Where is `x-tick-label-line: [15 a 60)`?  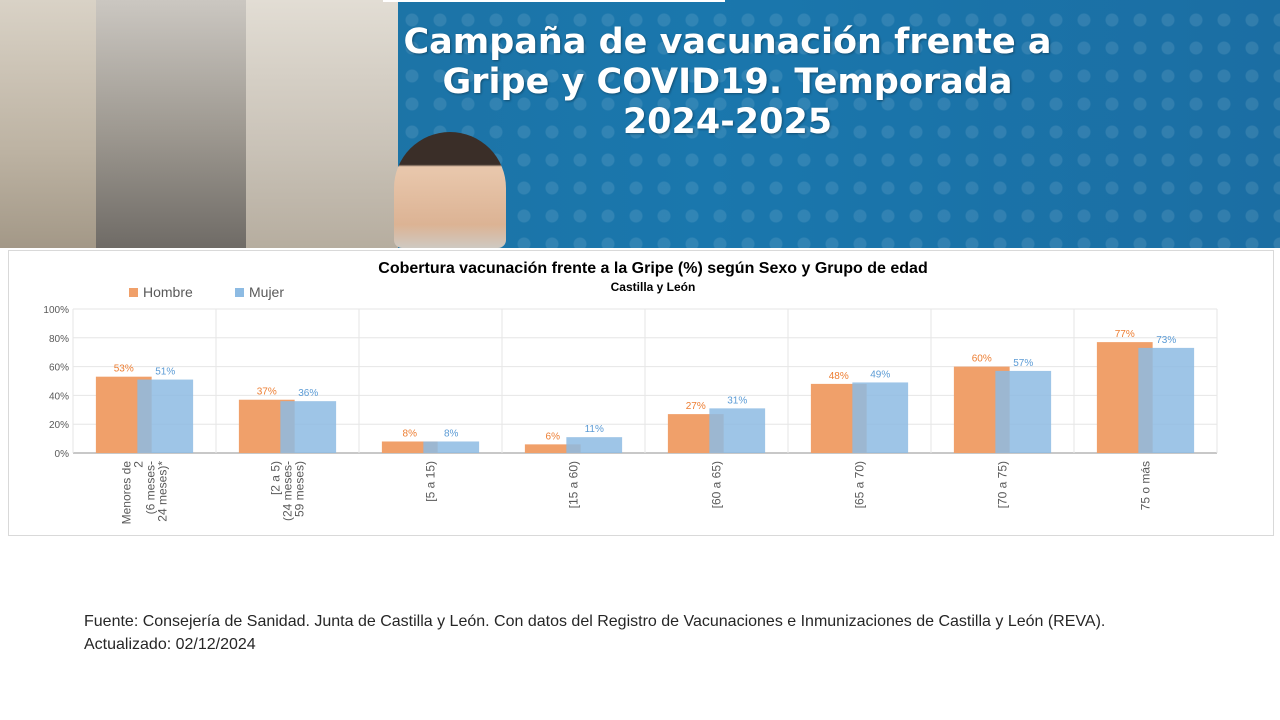 x-tick-label-line: [15 a 60) is located at coordinates (574, 484).